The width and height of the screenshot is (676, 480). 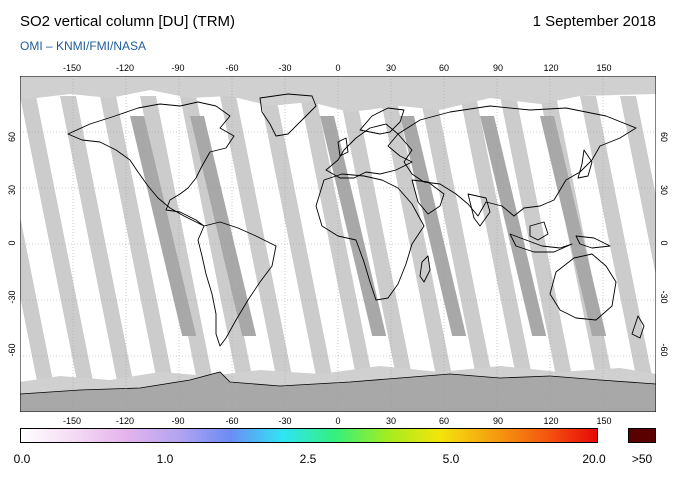 What do you see at coordinates (369, 151) in the screenshot?
I see `europe-coastline` at bounding box center [369, 151].